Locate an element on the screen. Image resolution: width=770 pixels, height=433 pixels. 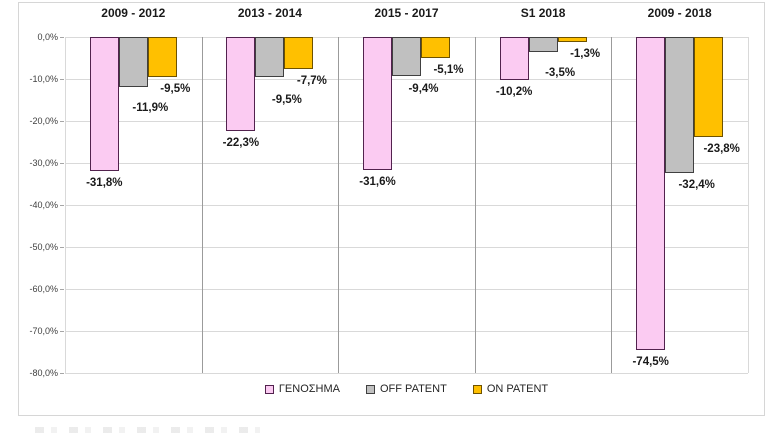
data-label: -7,7% is located at coordinates (311, 81).